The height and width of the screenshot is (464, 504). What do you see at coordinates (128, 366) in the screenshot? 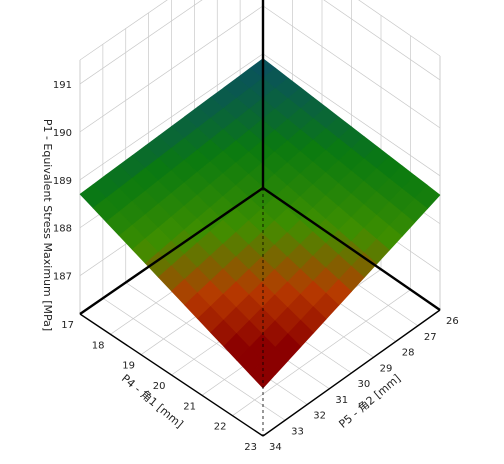
I see `x-tick-label: 19` at bounding box center [128, 366].